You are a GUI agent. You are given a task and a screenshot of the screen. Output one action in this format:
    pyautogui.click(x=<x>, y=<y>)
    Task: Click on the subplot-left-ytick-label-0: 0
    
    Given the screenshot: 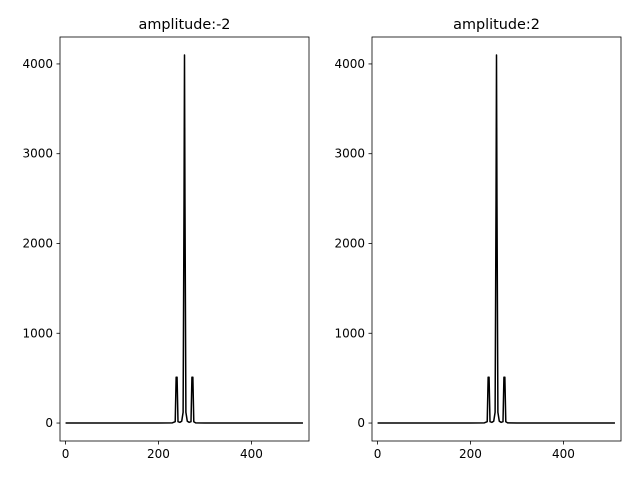 What is the action you would take?
    pyautogui.click(x=49, y=423)
    